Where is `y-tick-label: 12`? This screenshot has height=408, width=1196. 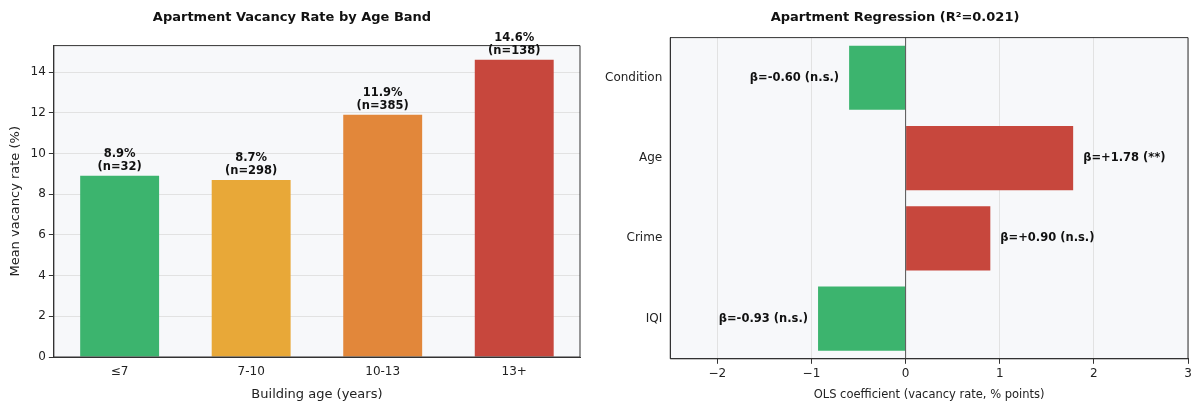
y-tick-label: 12 is located at coordinates (38, 111).